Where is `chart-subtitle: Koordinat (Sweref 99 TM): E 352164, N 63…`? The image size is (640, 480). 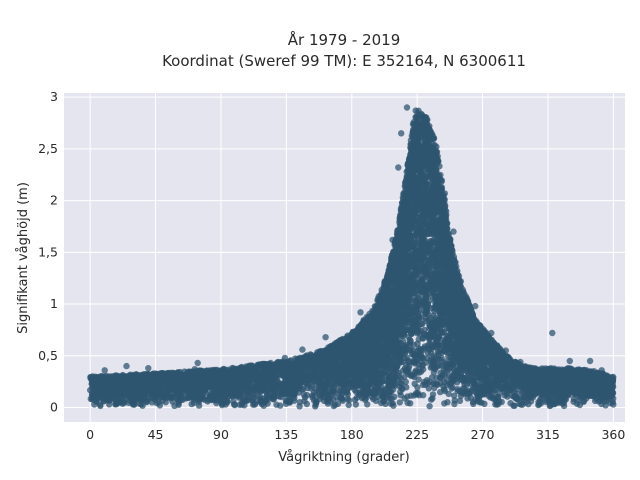 chart-subtitle: Koordinat (Sweref 99 TM): E 352164, N 63… is located at coordinates (344, 61).